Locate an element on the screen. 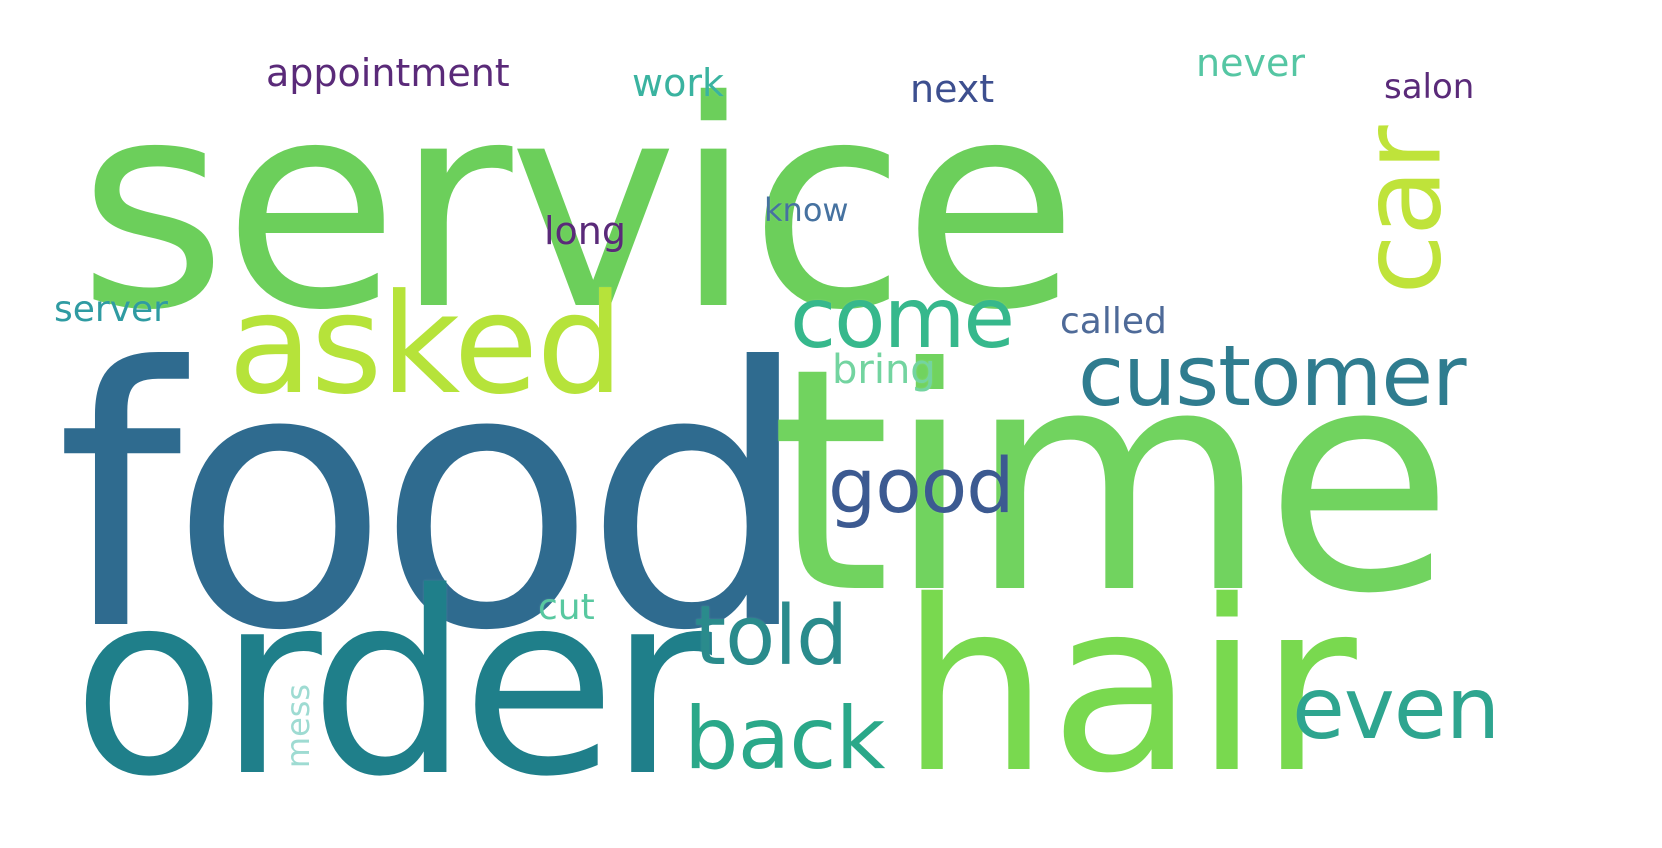  word-work: work is located at coordinates (678, 83).